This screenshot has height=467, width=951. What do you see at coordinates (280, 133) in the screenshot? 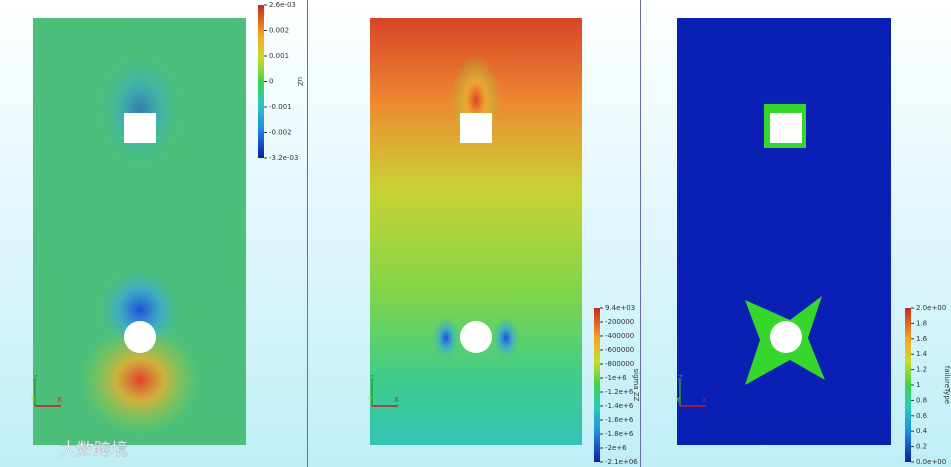
I see `colorbar-tick-label: -0.002` at bounding box center [280, 133].